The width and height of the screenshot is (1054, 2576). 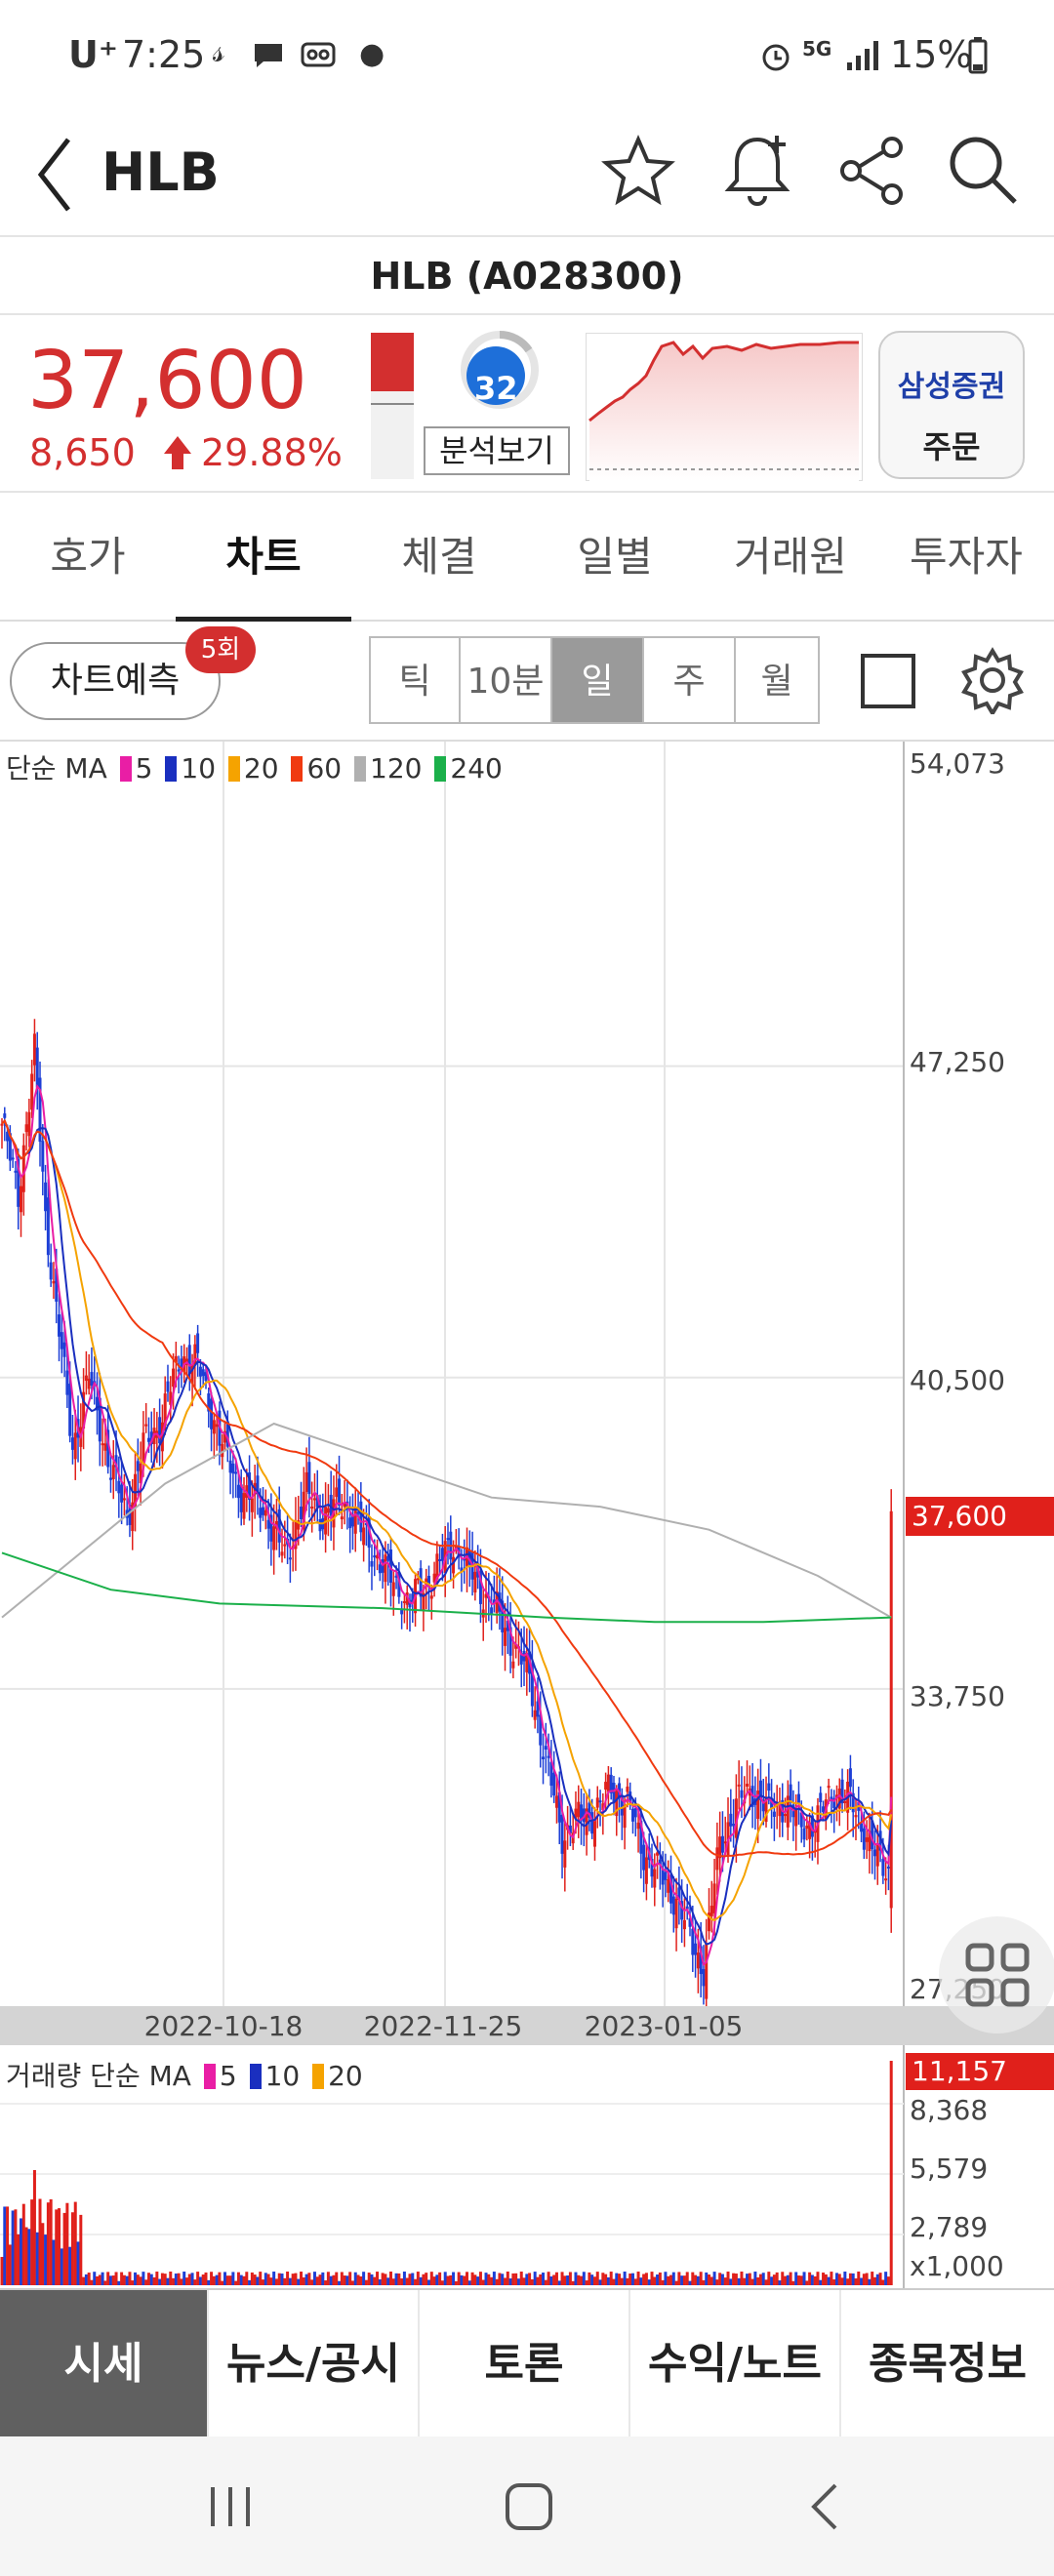 I want to click on nav-quote: 시세, so click(x=104, y=2364).